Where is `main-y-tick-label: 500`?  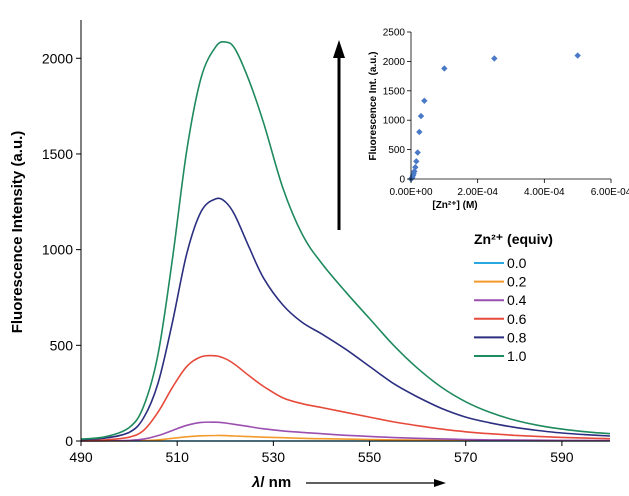 main-y-tick-label: 500 is located at coordinates (62, 345).